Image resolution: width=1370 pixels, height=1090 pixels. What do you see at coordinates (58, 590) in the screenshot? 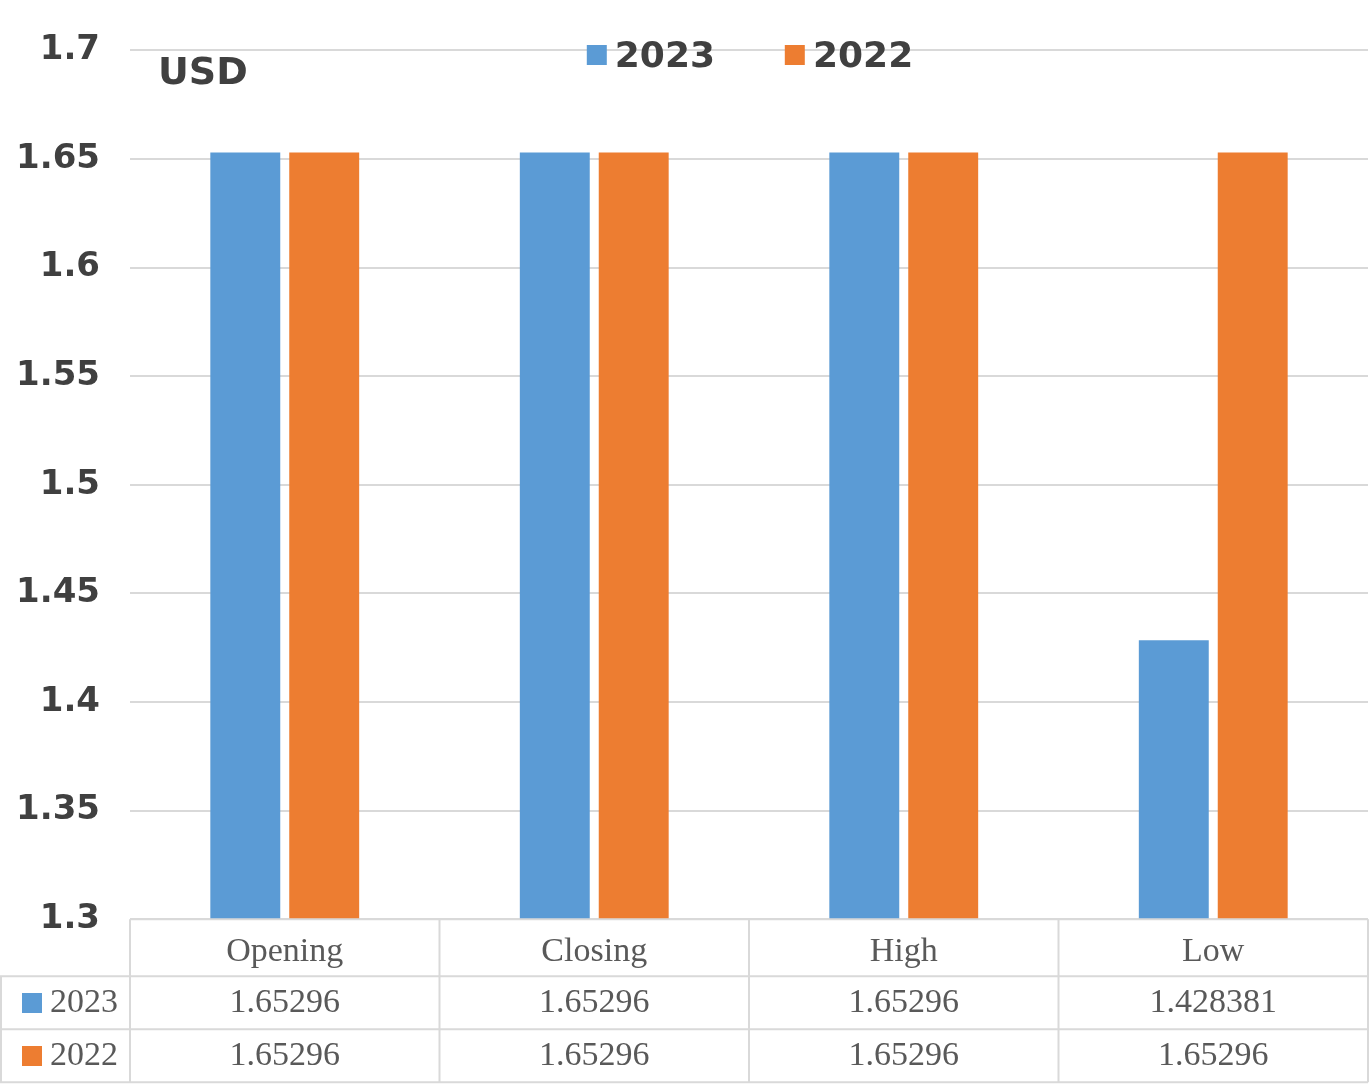
I see `y-tick-label: 1.45` at bounding box center [58, 590].